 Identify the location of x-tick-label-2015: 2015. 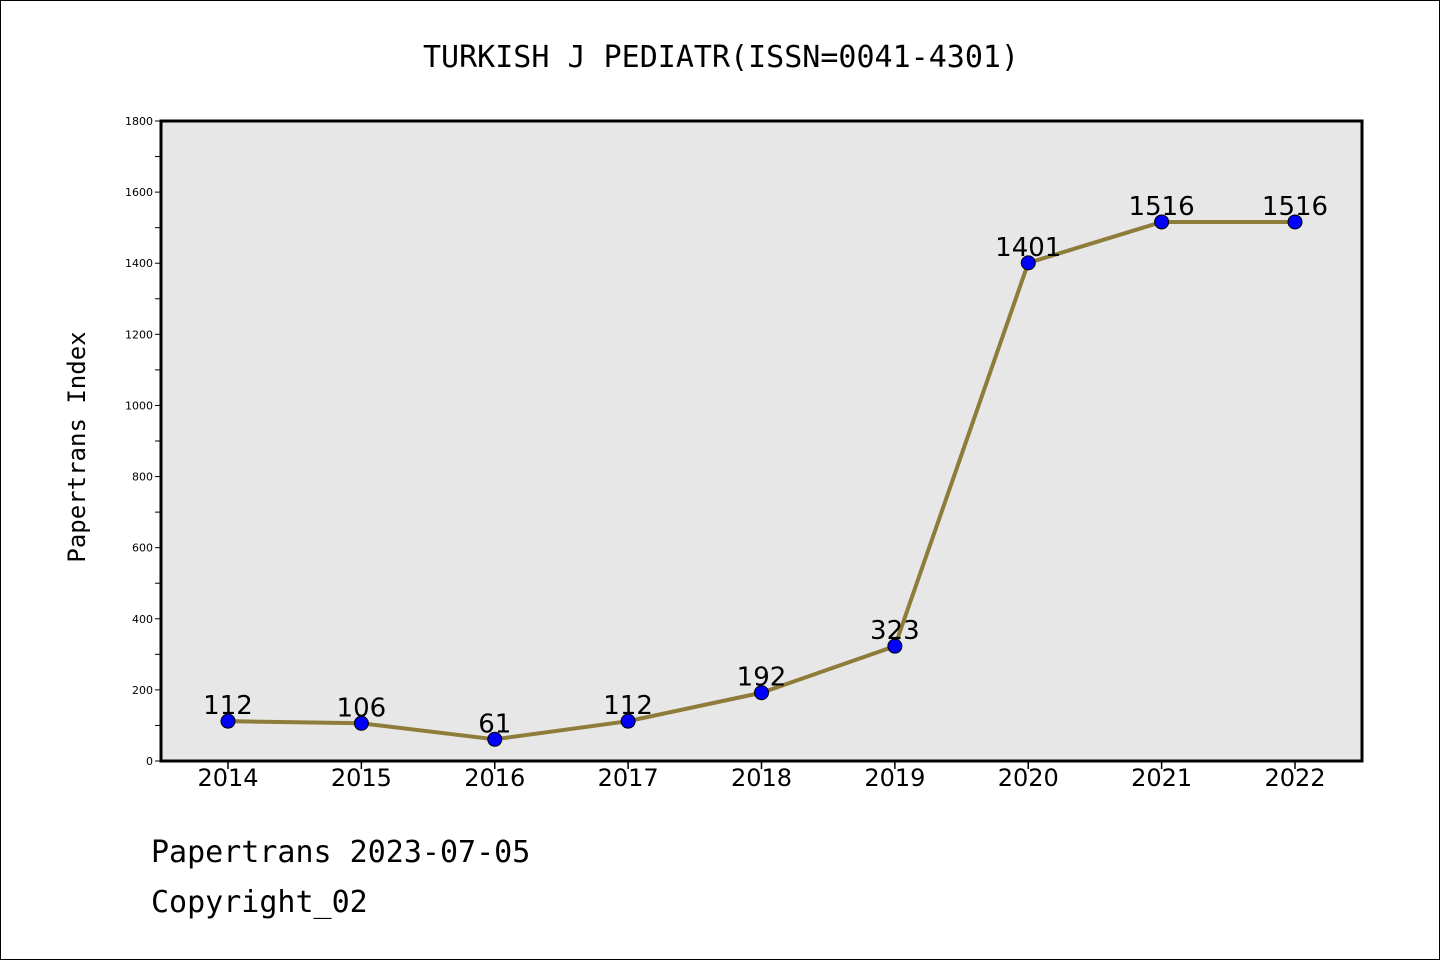
(361, 778).